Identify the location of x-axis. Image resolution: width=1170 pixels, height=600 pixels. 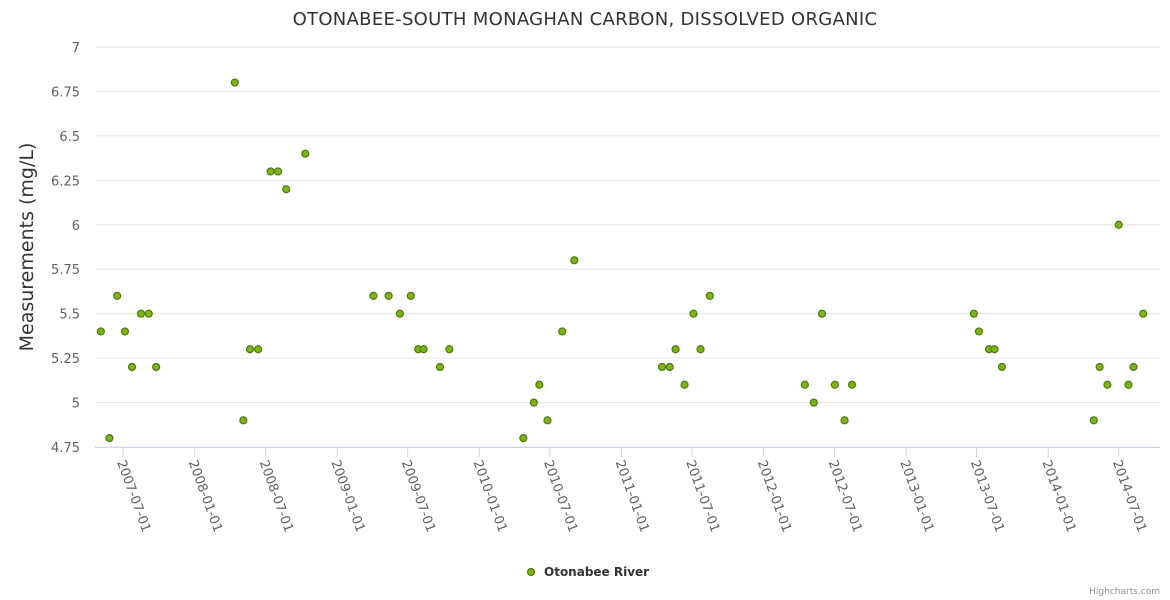
(627, 452).